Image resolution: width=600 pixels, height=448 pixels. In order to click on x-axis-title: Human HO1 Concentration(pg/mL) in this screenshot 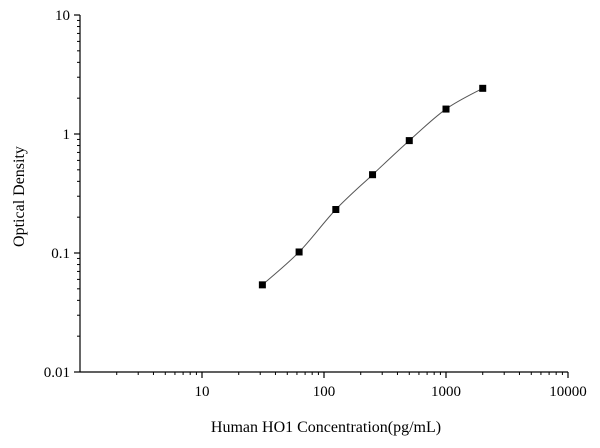, I will do `click(326, 427)`.